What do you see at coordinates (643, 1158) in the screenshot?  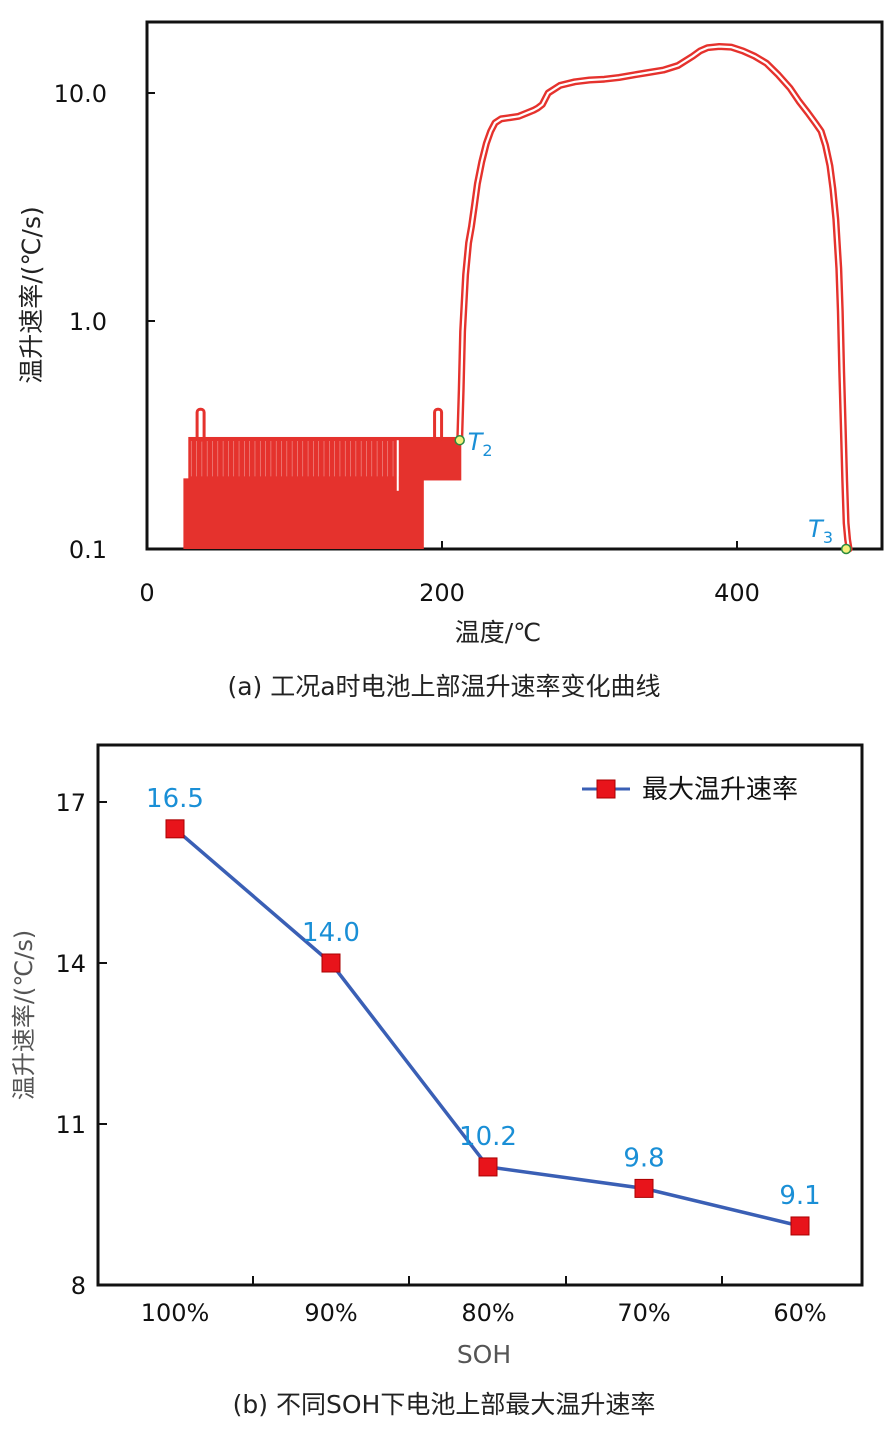 I see `chart-b-data-label: 9.8` at bounding box center [643, 1158].